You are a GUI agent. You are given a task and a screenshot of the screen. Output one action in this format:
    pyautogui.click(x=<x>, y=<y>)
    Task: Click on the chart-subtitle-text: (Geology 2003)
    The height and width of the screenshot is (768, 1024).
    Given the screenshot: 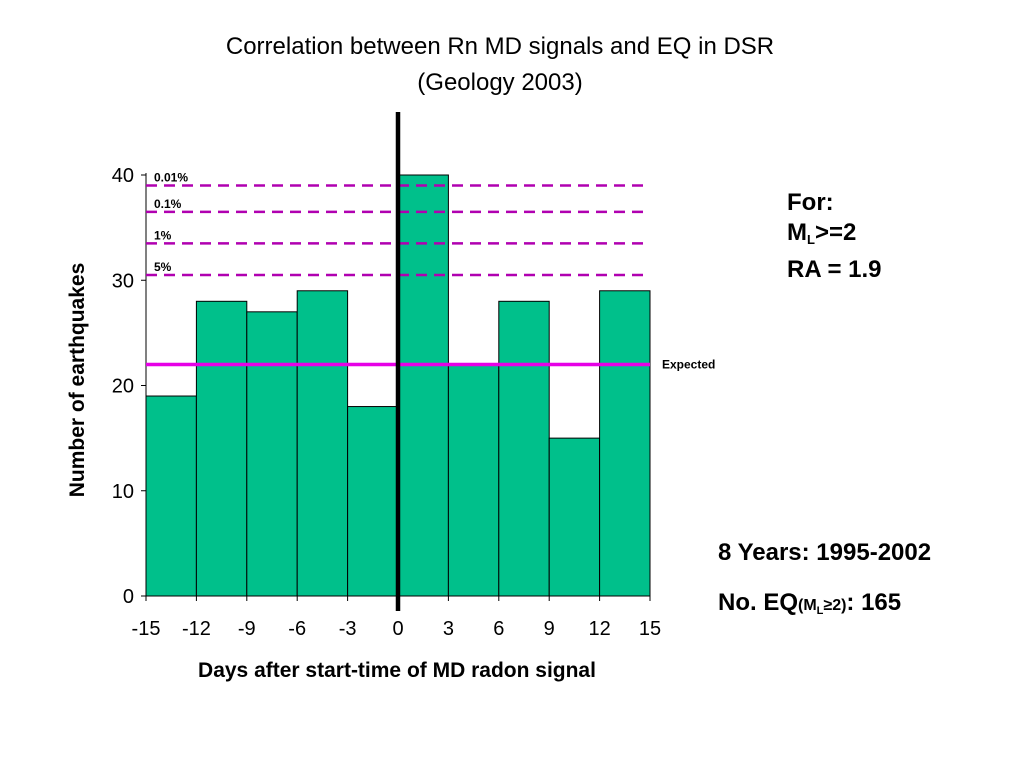 What is the action you would take?
    pyautogui.click(x=500, y=82)
    